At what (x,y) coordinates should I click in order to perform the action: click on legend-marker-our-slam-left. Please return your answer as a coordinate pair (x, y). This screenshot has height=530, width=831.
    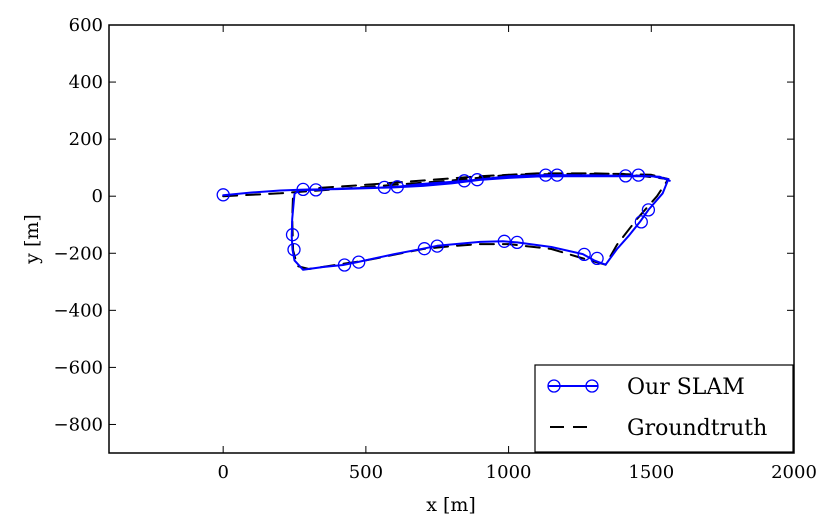
    Looking at the image, I should click on (554, 386).